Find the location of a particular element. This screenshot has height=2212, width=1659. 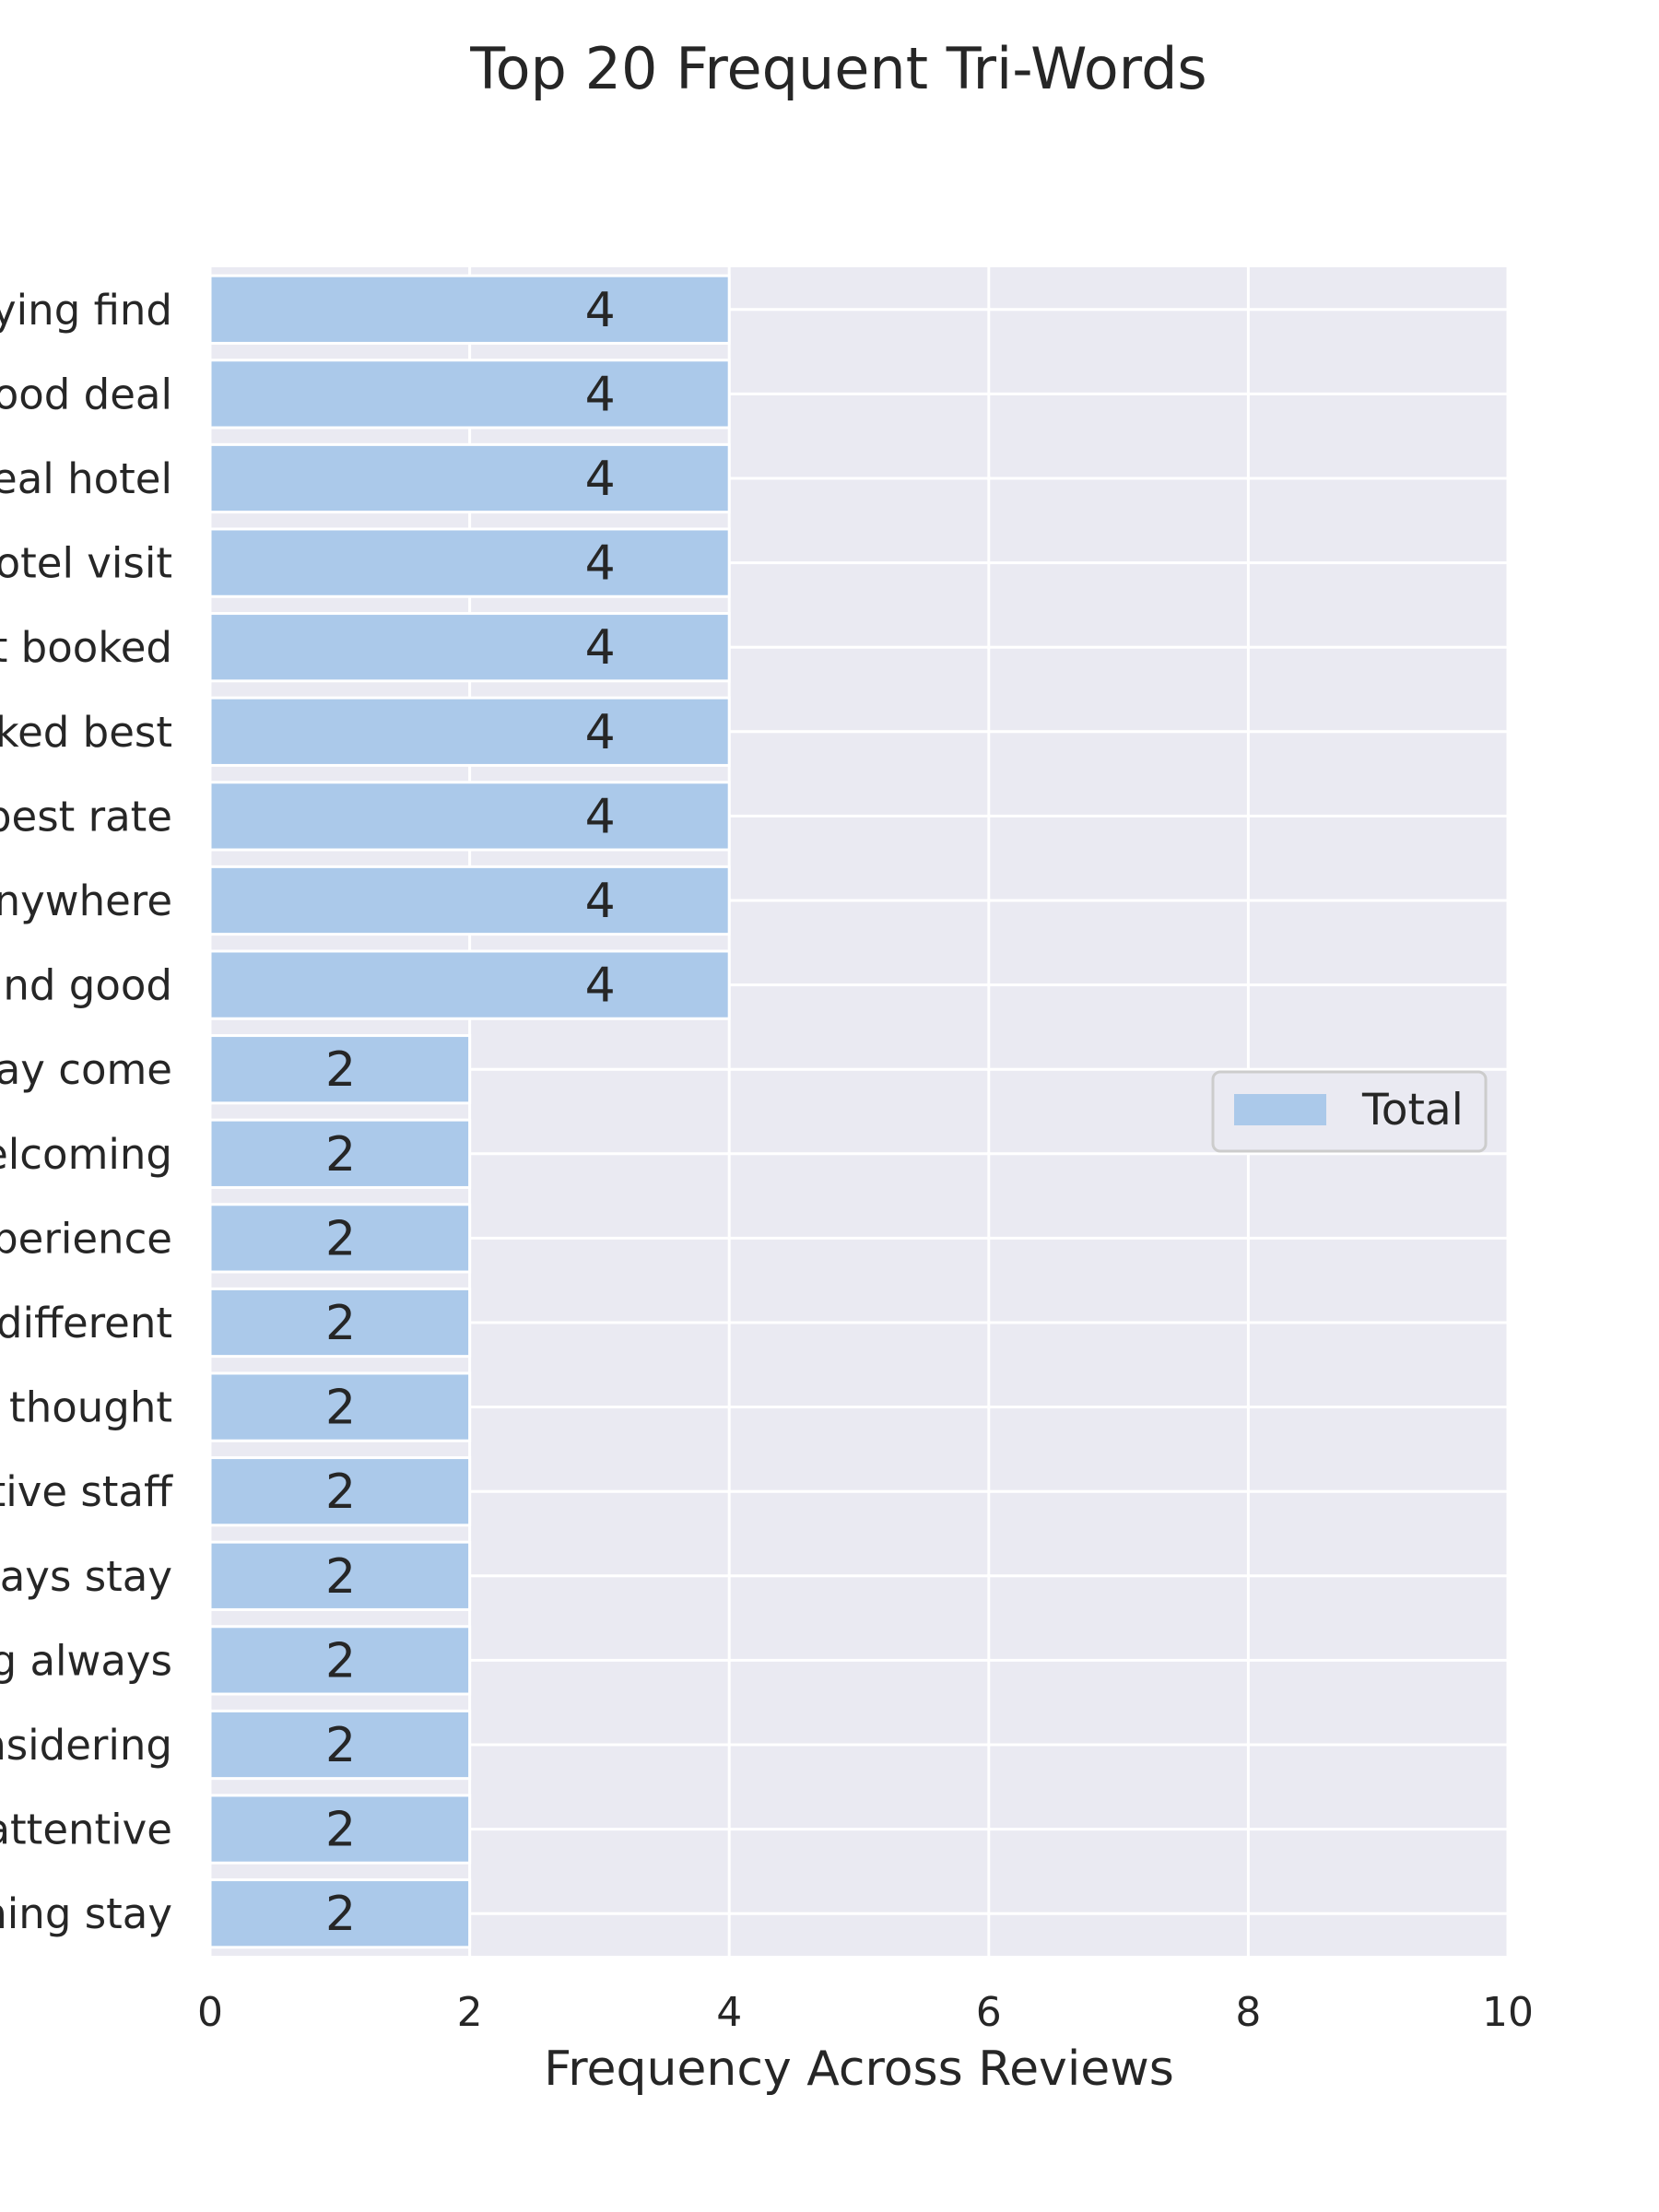

legend-box is located at coordinates (1349, 1111).